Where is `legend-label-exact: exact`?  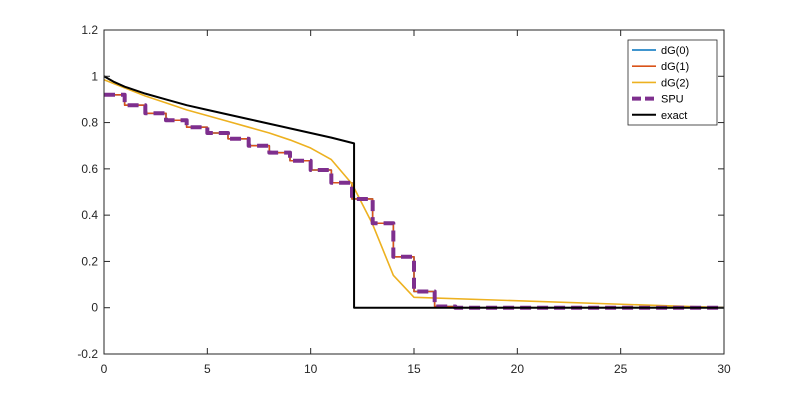
legend-label-exact: exact is located at coordinates (674, 116).